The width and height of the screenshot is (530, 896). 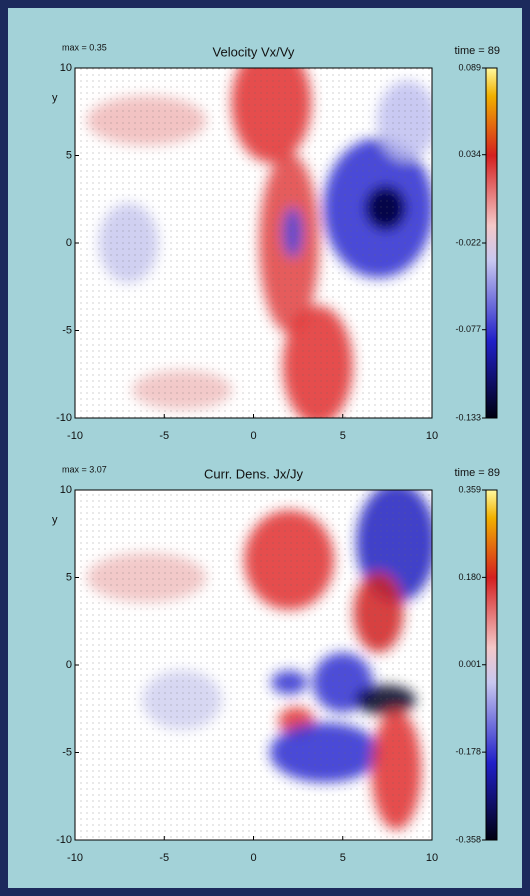 What do you see at coordinates (469, 577) in the screenshot?
I see `colorbar-tick-label: 0.180` at bounding box center [469, 577].